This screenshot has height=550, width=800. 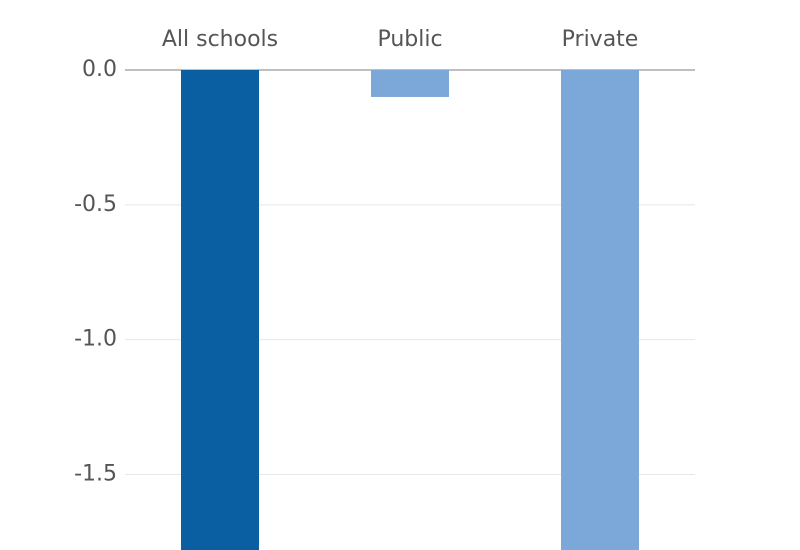 I want to click on y-tick-label: 0.0, so click(x=99, y=69).